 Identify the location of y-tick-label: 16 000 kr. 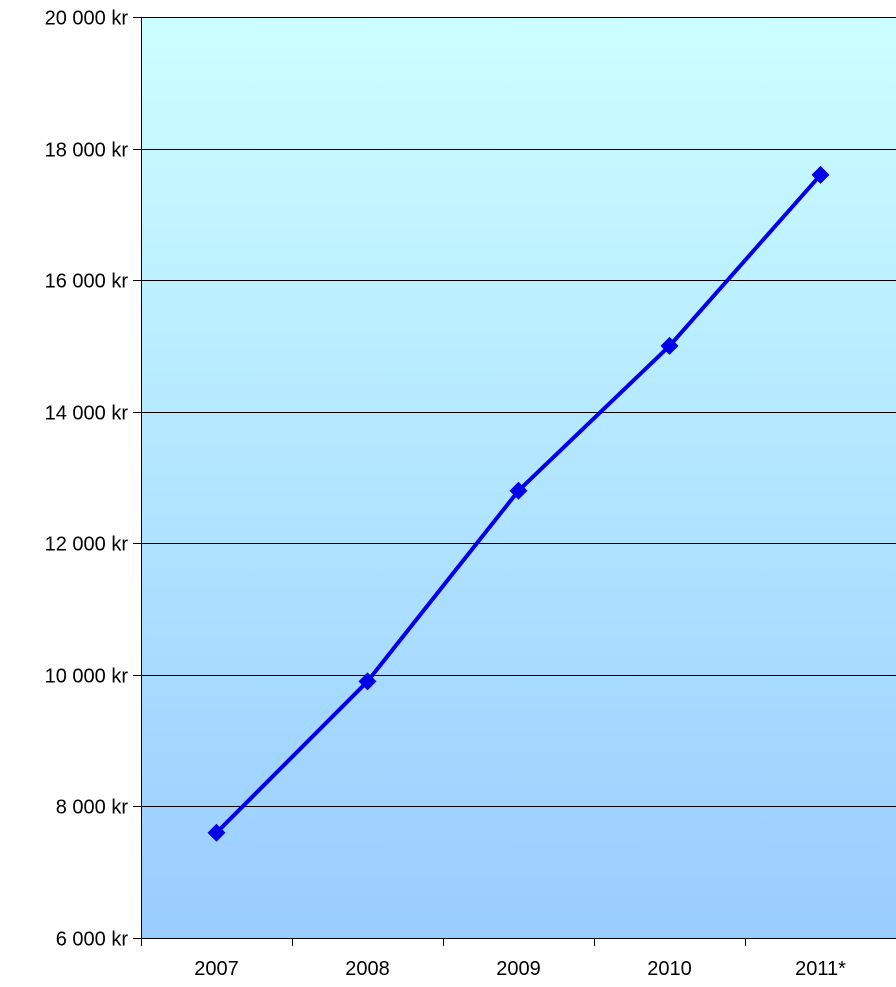
(87, 282).